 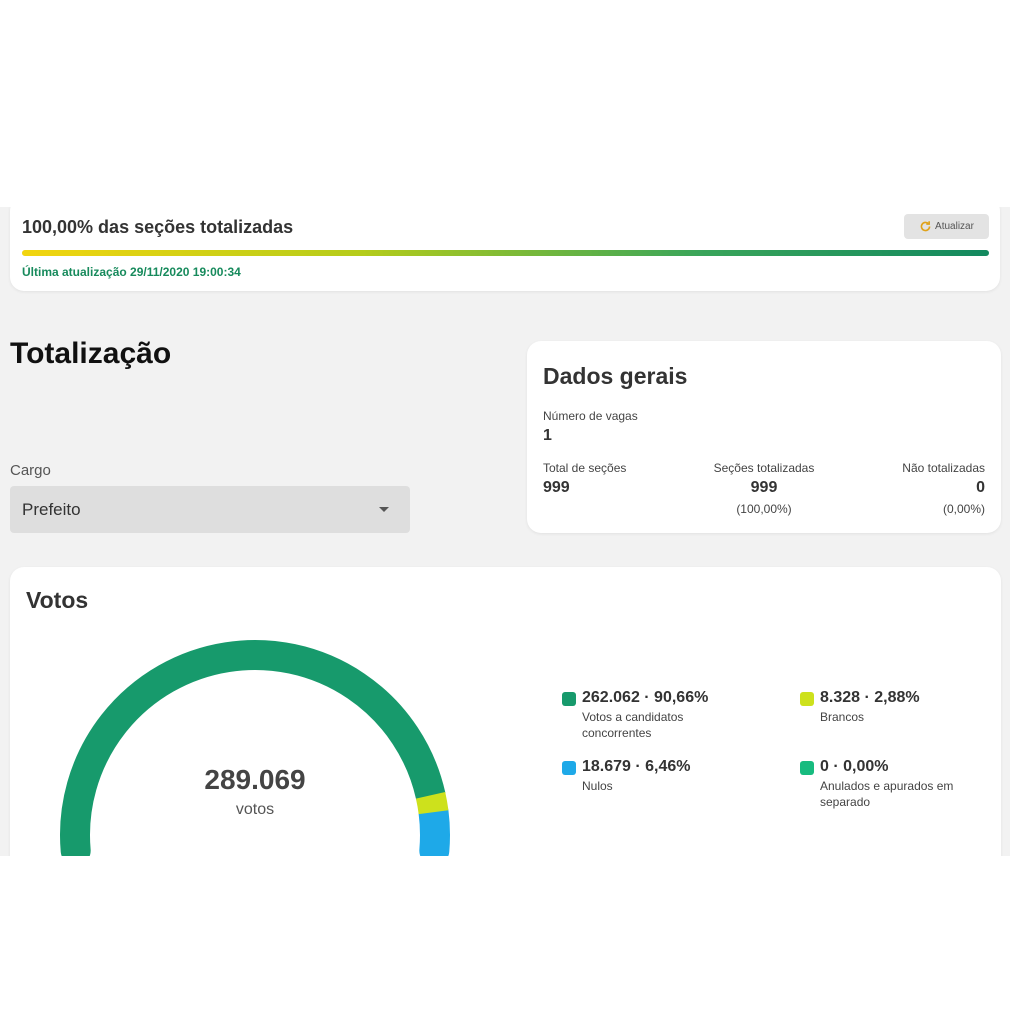 I want to click on total-votes-unit: votos, so click(x=255, y=809).